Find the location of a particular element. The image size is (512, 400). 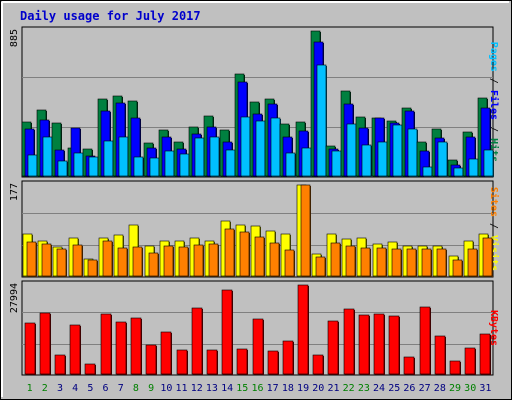

panel-hits-ymax: 885 is located at coordinates (14, 38).